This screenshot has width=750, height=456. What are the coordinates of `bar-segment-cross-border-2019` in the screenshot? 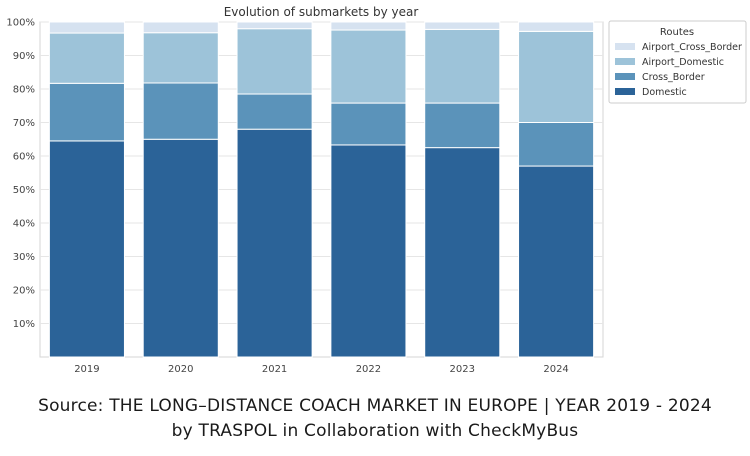 It's located at (86, 112).